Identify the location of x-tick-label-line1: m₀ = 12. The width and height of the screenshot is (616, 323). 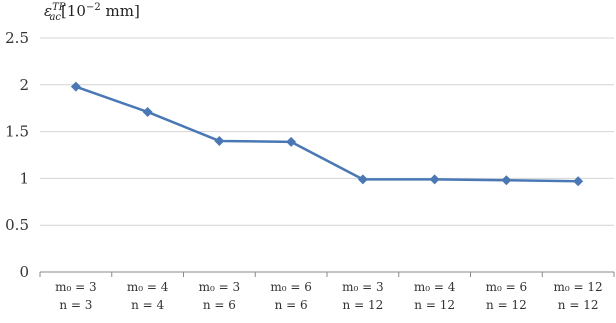
(578, 287).